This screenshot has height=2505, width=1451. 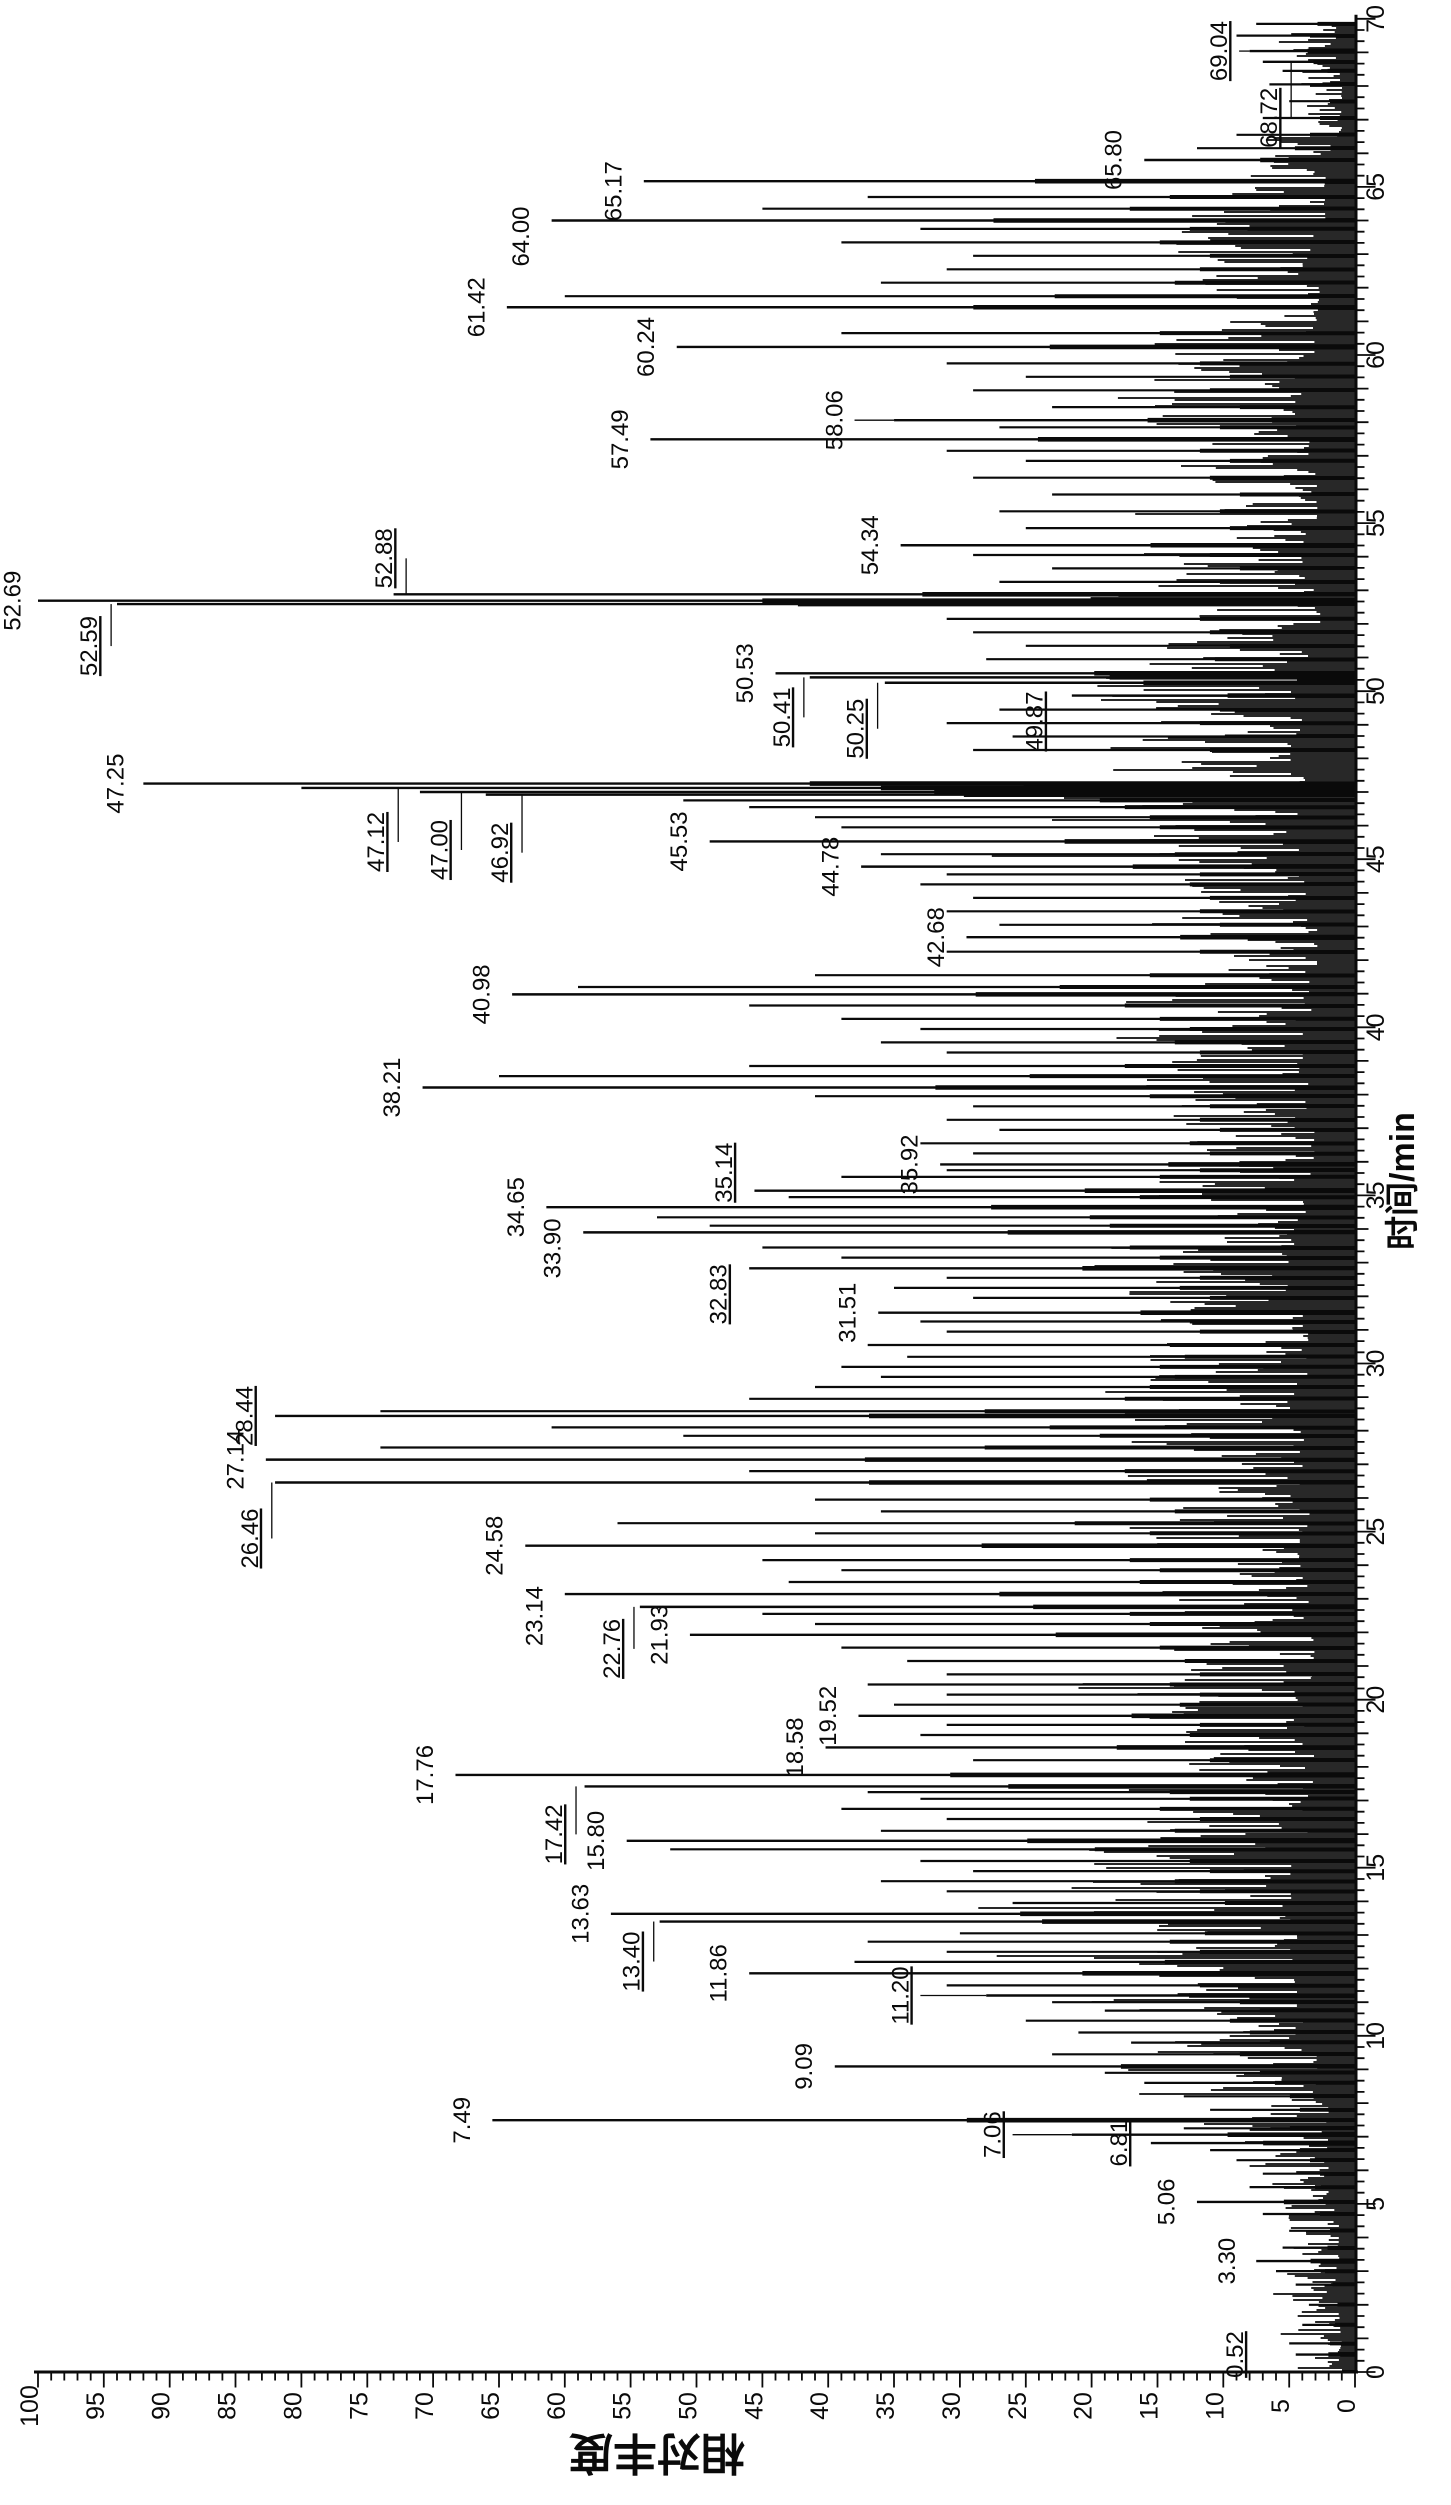 I want to click on peak-label: 35.92, so click(x=910, y=1164).